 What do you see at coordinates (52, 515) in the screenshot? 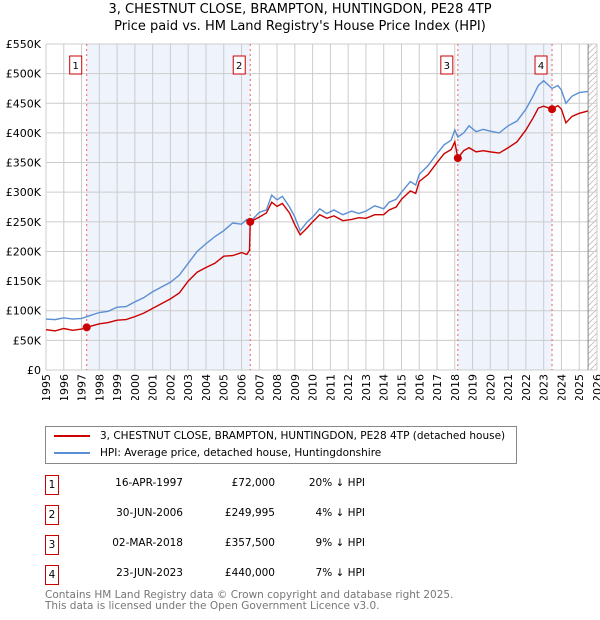
I see `sale-number: 2` at bounding box center [52, 515].